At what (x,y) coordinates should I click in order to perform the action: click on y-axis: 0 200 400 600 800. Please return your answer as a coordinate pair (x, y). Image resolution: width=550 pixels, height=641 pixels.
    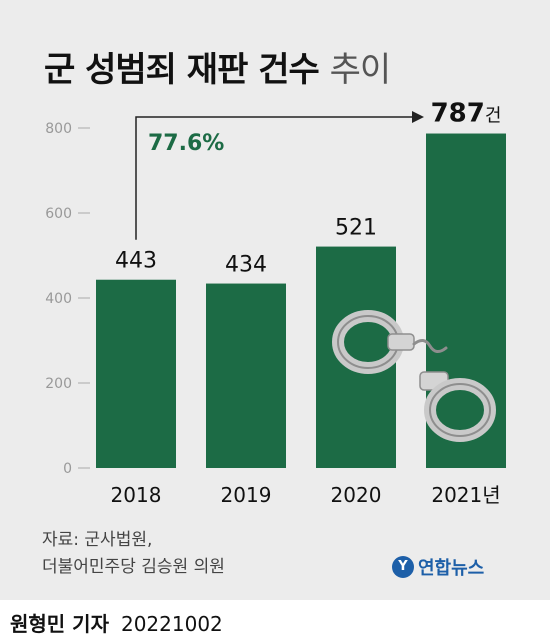
    Looking at the image, I should click on (67, 299).